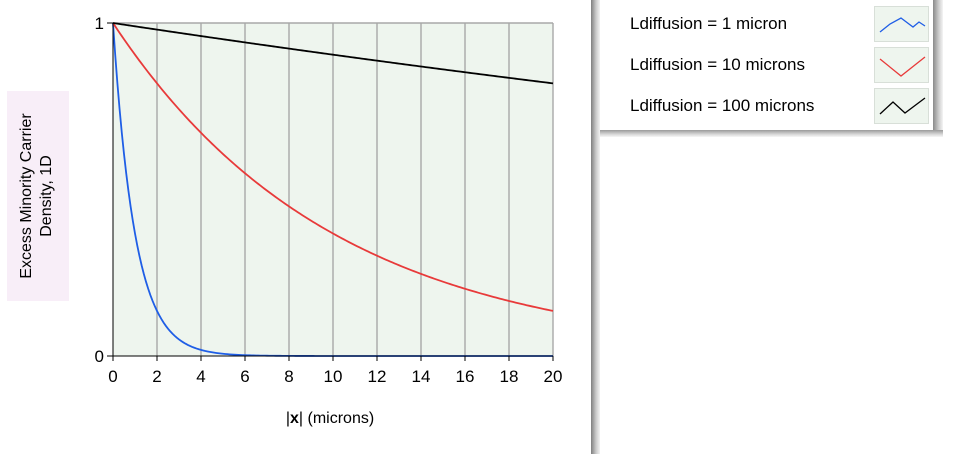  What do you see at coordinates (377, 376) in the screenshot?
I see `x-tick-label-12: 12` at bounding box center [377, 376].